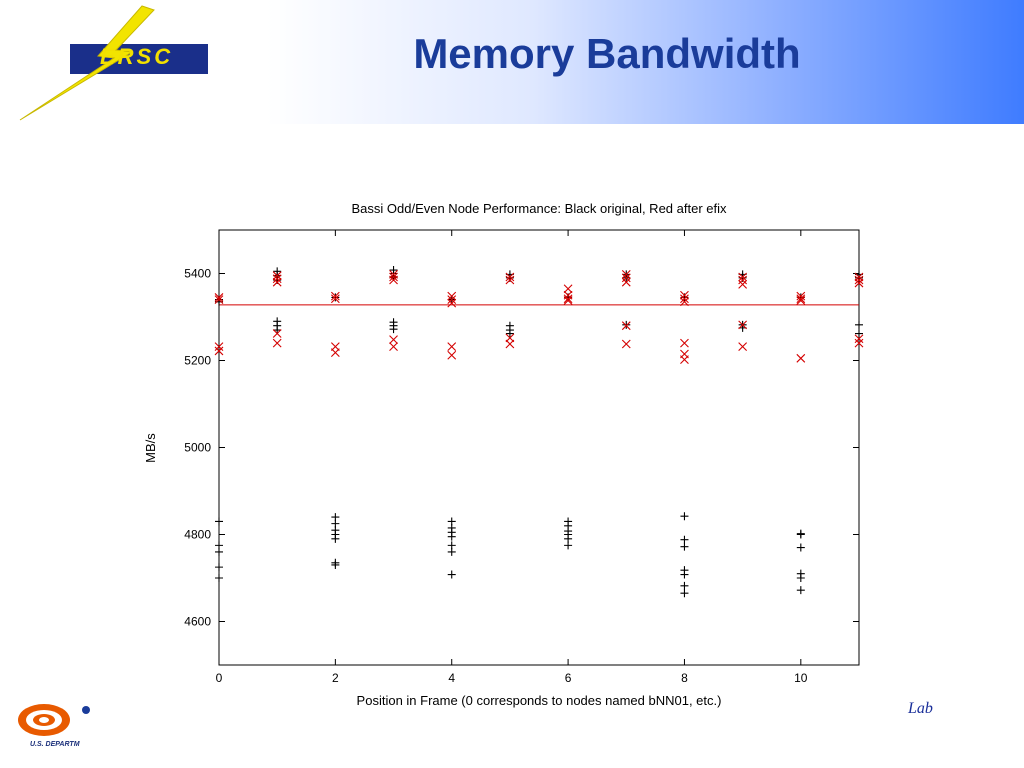 The width and height of the screenshot is (1024, 768). Describe the element at coordinates (197, 535) in the screenshot. I see `y-tick-label: 4800` at that location.